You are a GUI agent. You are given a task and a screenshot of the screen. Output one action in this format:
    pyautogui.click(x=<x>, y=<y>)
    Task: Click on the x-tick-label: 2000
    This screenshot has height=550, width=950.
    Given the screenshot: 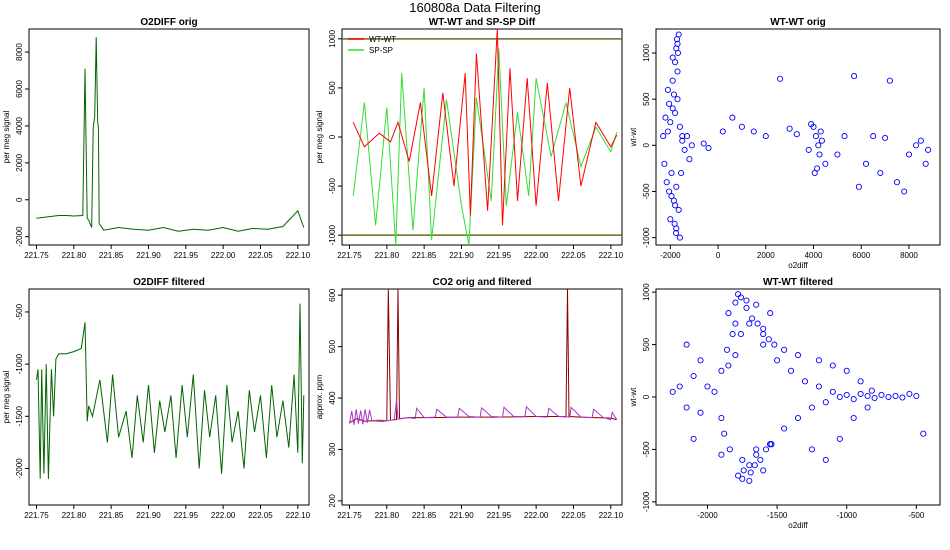 What is the action you would take?
    pyautogui.click(x=766, y=255)
    